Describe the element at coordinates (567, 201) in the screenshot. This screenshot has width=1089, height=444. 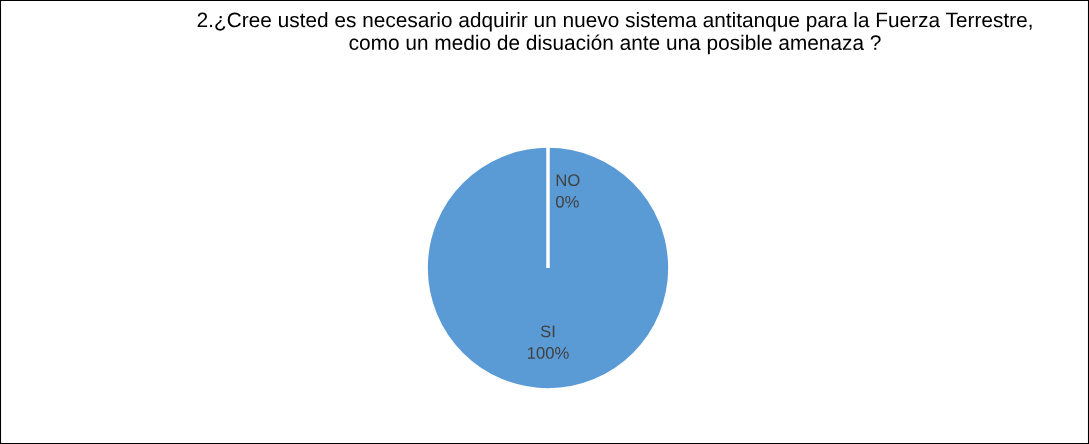
I see `text: 0%` at that location.